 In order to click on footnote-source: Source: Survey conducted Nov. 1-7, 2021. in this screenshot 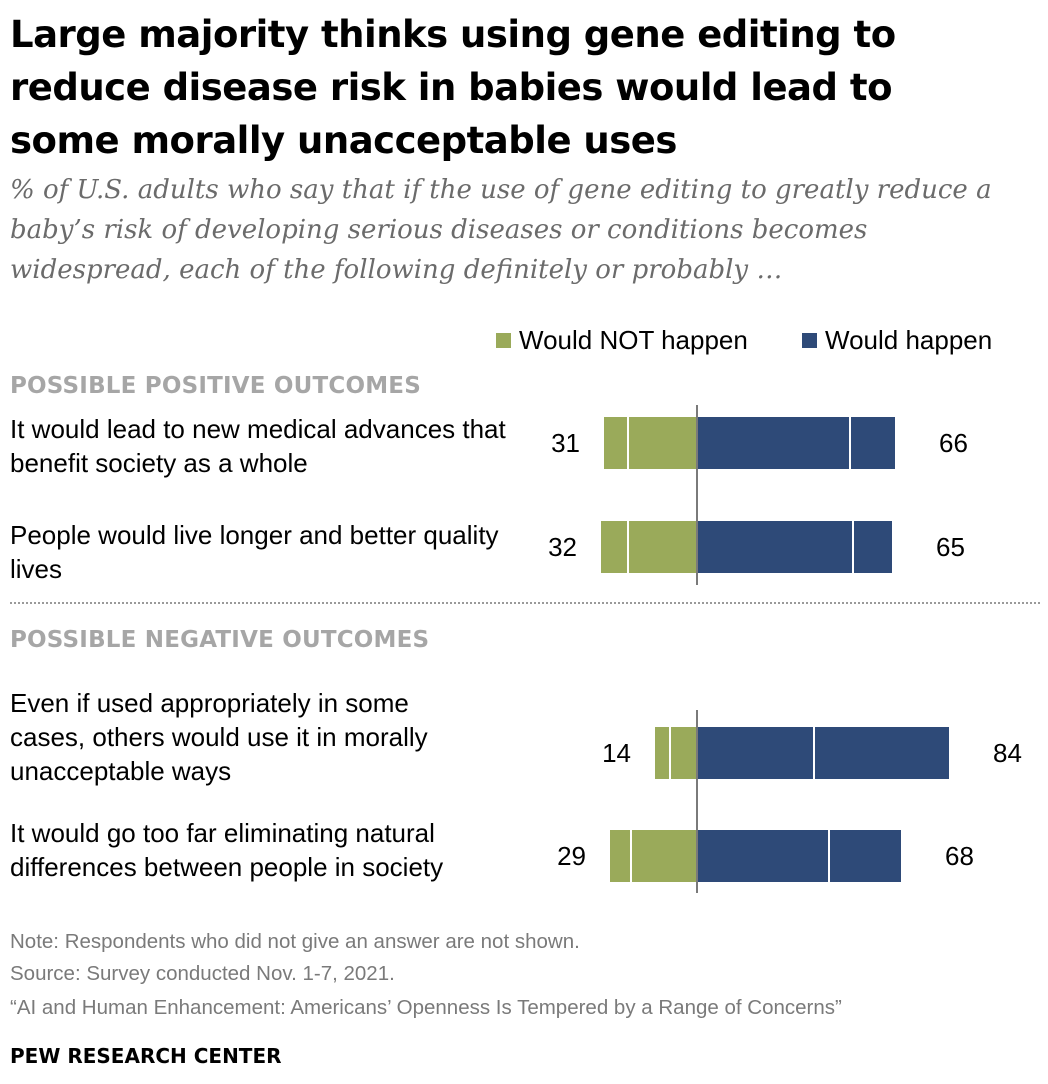, I will do `click(202, 973)`.